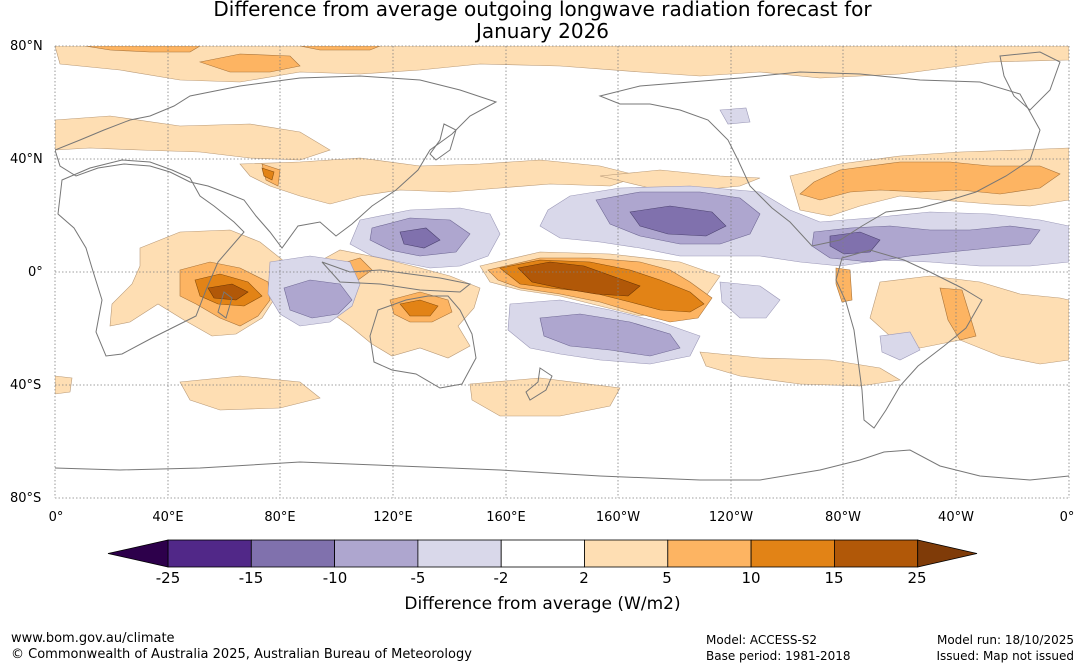 This screenshot has width=1085, height=667. Describe the element at coordinates (26, 498) in the screenshot. I see `lat-label-80s: 80°S` at that location.